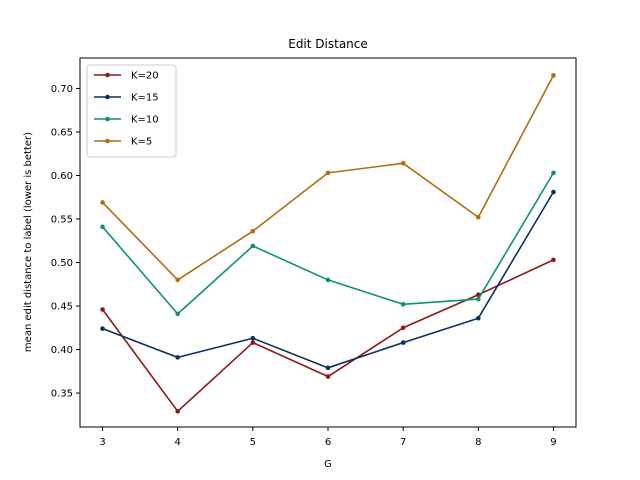 The image size is (640, 480). I want to click on y-tick-label: 0.45, so click(62, 307).